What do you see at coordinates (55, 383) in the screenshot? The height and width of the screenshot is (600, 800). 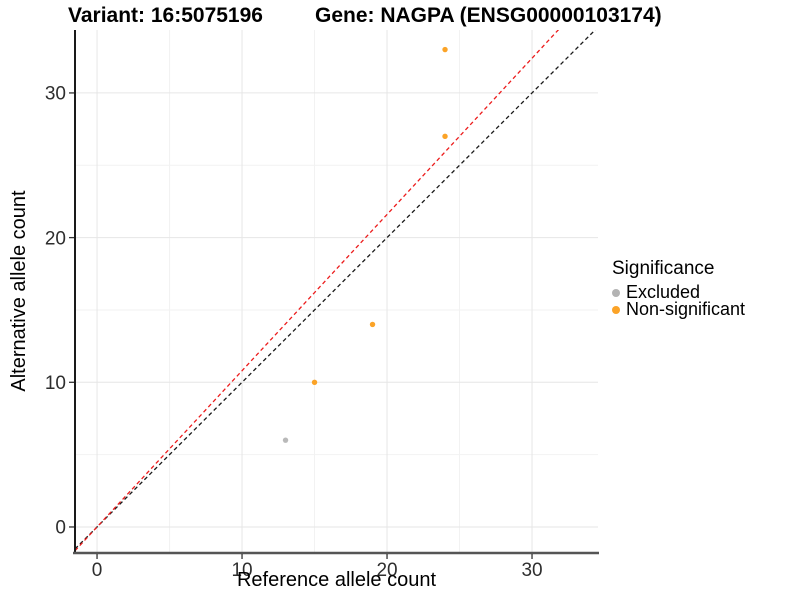 I see `y-tick-label: 10` at bounding box center [55, 383].